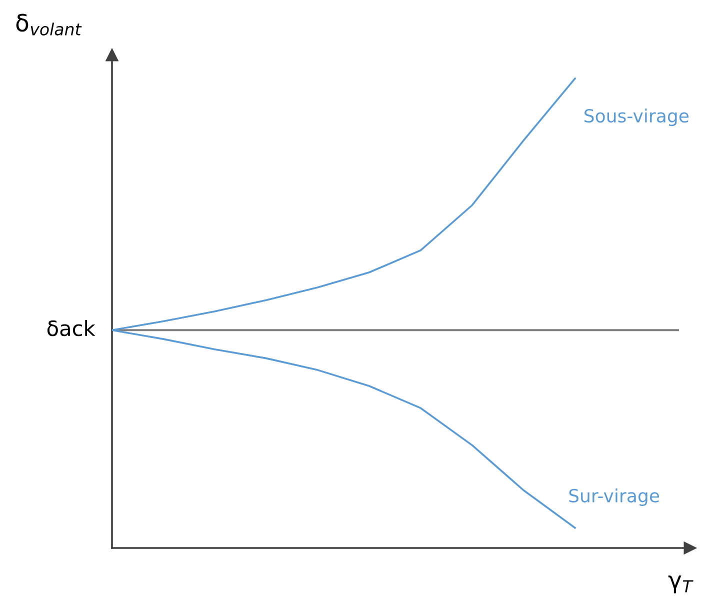 The image size is (728, 603). Describe the element at coordinates (614, 497) in the screenshot. I see `series-label: Sur-virage` at that location.